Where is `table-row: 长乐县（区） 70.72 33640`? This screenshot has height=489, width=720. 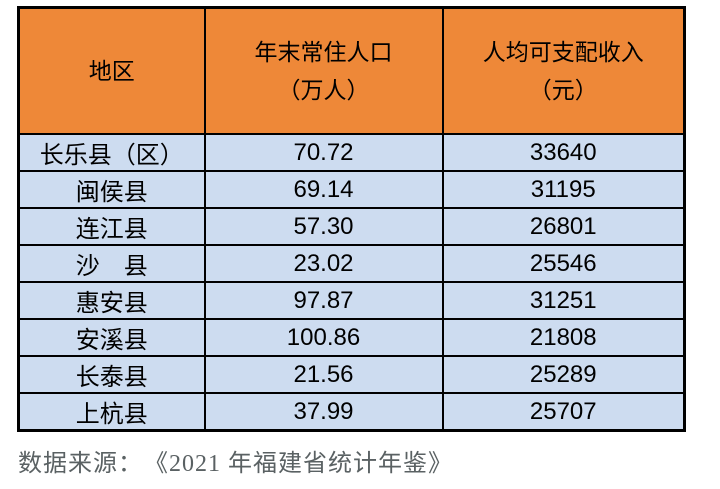 table-row: 长乐县（区） 70.72 33640 is located at coordinates (351, 152).